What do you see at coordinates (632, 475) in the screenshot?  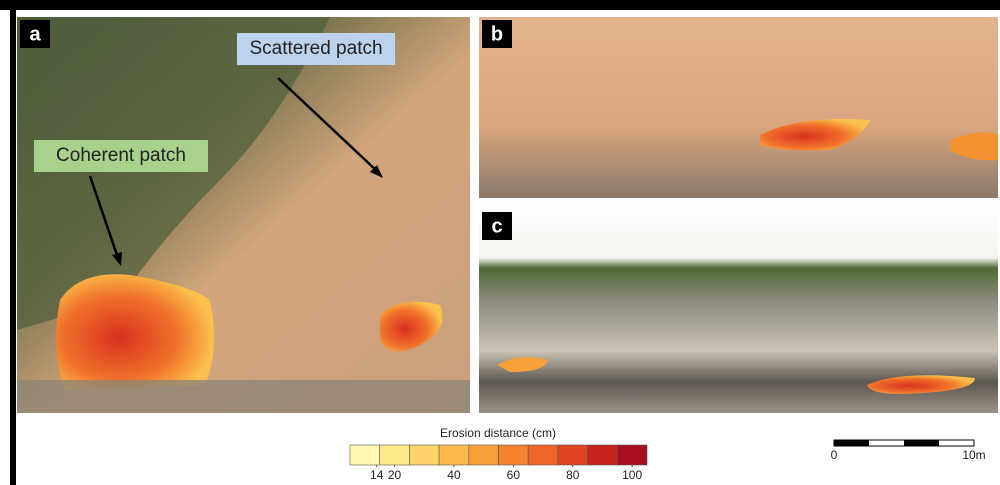 I see `colorbar-tick-label: 100` at bounding box center [632, 475].